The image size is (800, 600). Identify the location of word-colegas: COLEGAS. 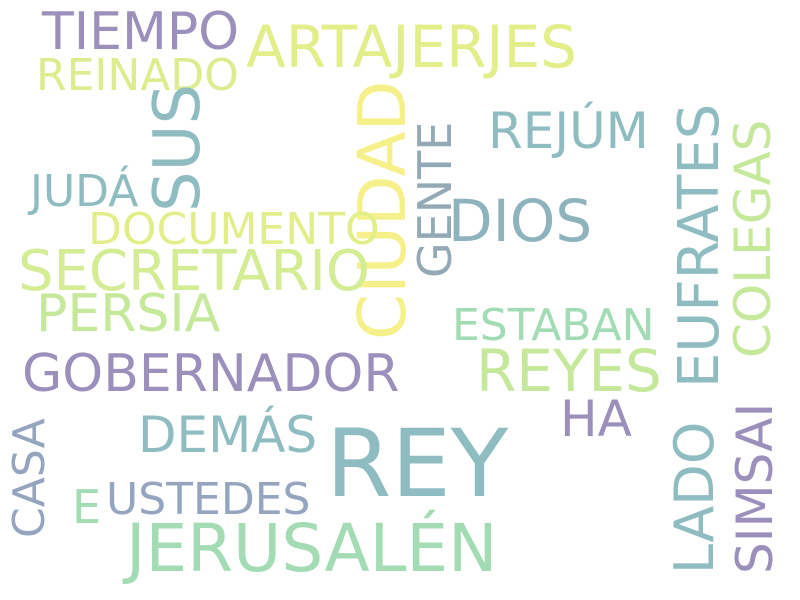
(753, 238).